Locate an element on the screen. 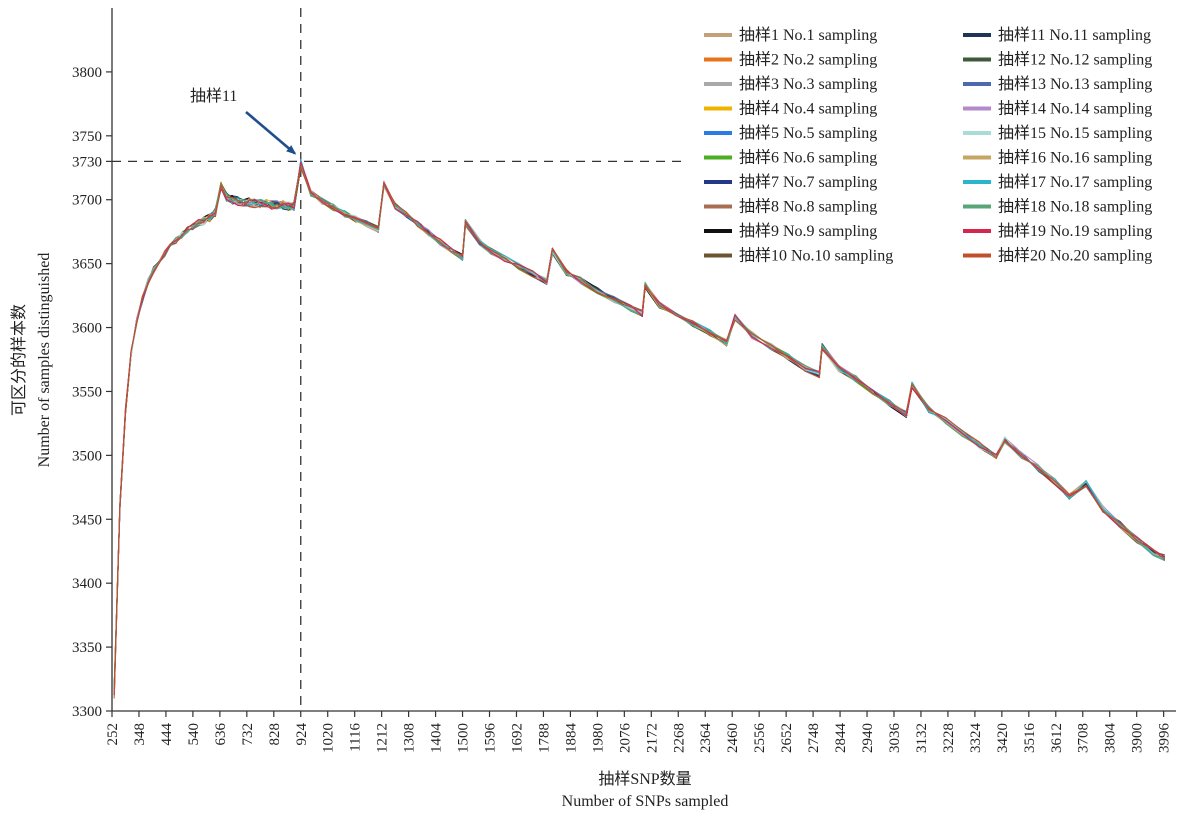 The height and width of the screenshot is (816, 1193). y-tick-label: 3350 is located at coordinates (87, 648).